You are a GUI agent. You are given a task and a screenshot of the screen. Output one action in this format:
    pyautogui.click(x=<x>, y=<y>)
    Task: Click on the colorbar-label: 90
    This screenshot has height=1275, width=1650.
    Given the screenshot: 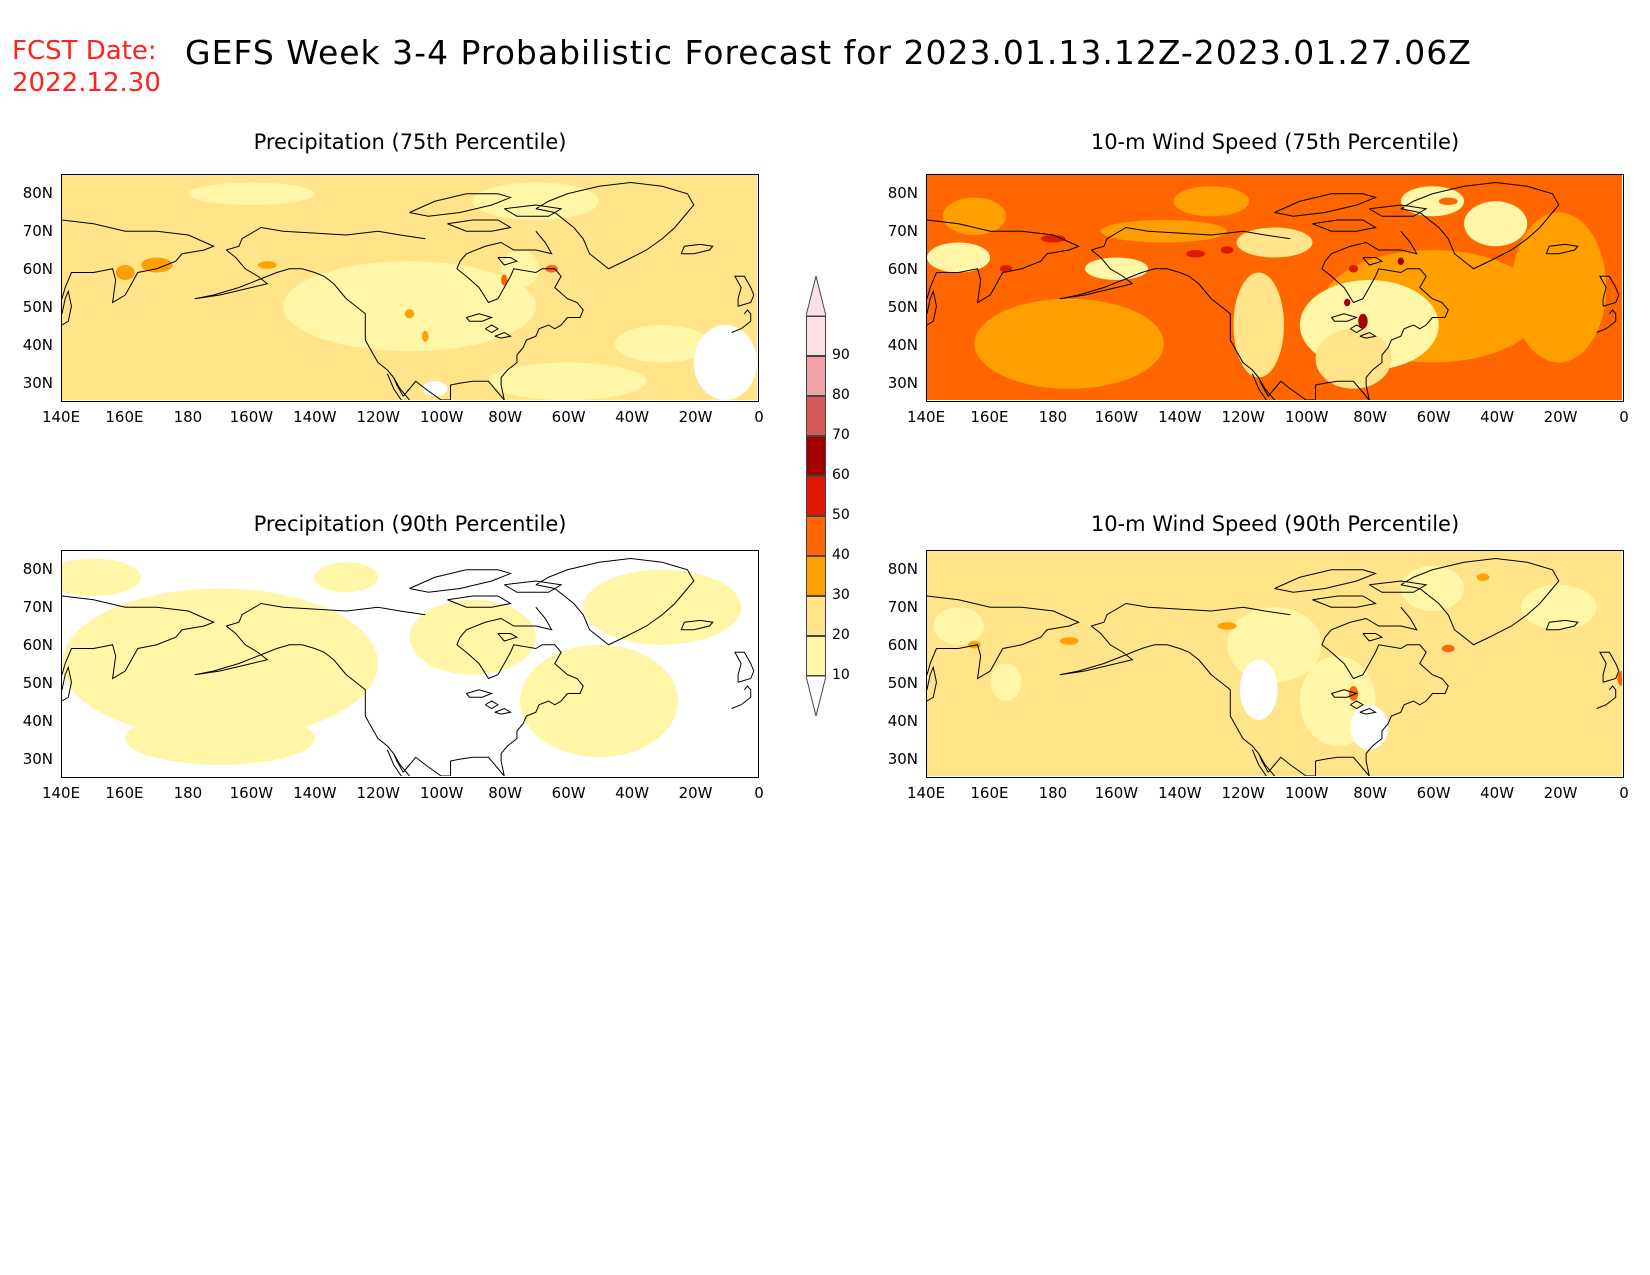 What is the action you would take?
    pyautogui.click(x=841, y=355)
    